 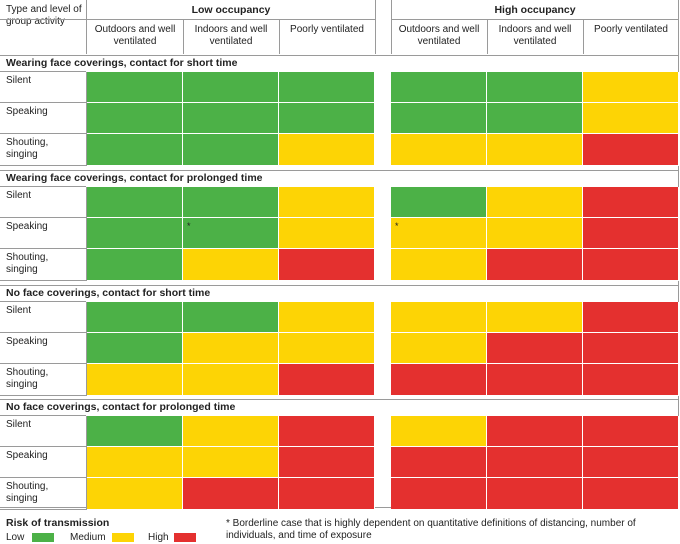 I want to click on legend-swatch-low, so click(x=43, y=537).